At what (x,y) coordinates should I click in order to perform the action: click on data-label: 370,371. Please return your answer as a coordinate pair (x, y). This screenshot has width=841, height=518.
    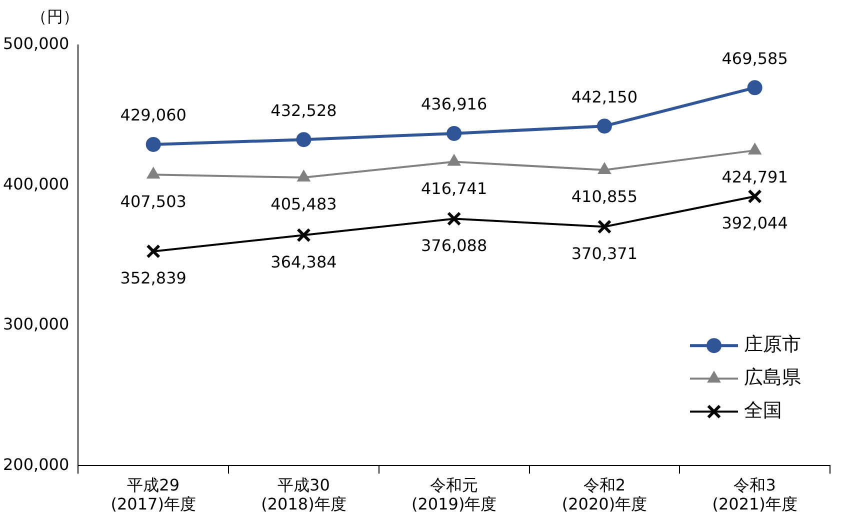
    Looking at the image, I should click on (604, 253).